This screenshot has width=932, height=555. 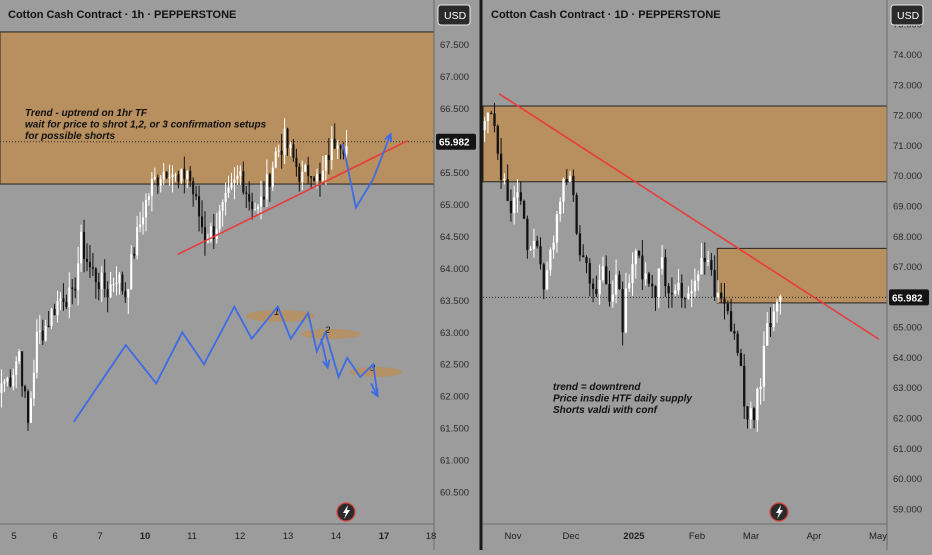 What do you see at coordinates (907, 15) in the screenshot?
I see `currency-button: USD` at bounding box center [907, 15].